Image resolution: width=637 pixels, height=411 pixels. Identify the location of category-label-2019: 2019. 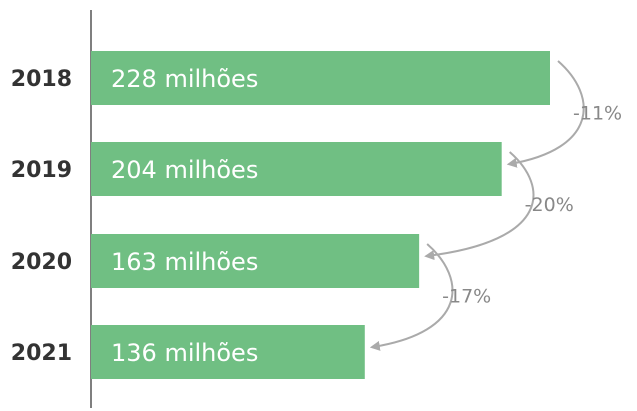
(41, 170).